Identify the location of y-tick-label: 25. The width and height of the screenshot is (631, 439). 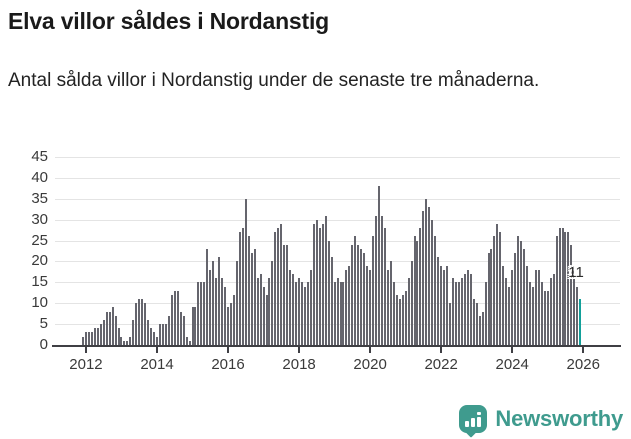
(39, 240).